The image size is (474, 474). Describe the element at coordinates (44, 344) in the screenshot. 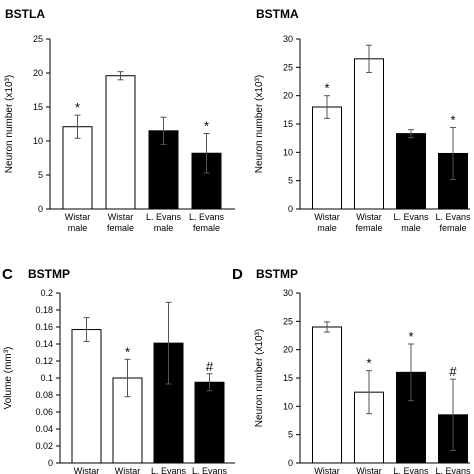

I see `y-tick-label: 0.14` at that location.